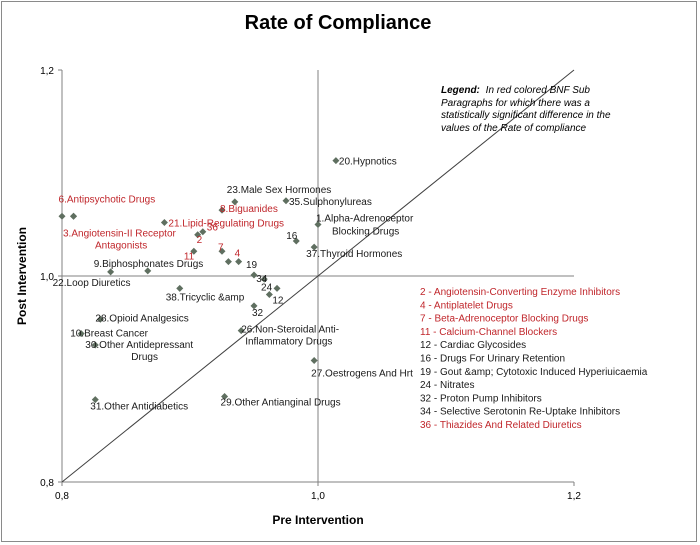  What do you see at coordinates (252, 265) in the screenshot?
I see `point-label: 19` at bounding box center [252, 265].